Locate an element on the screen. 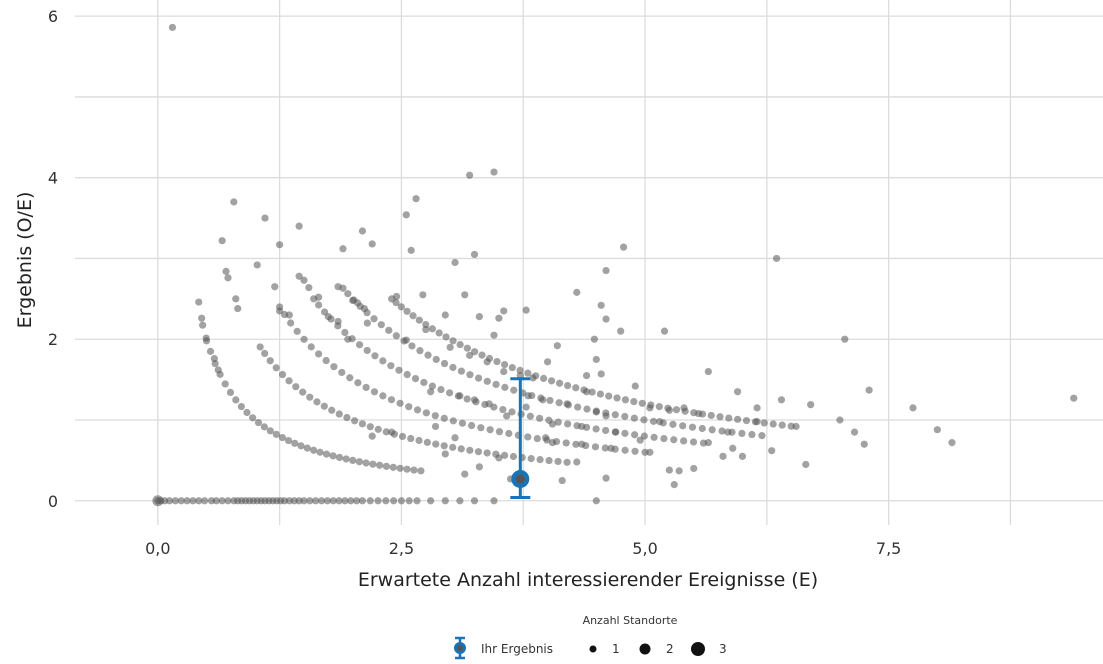 This screenshot has width=1103, height=664. legend-size-1-marker is located at coordinates (593, 649).